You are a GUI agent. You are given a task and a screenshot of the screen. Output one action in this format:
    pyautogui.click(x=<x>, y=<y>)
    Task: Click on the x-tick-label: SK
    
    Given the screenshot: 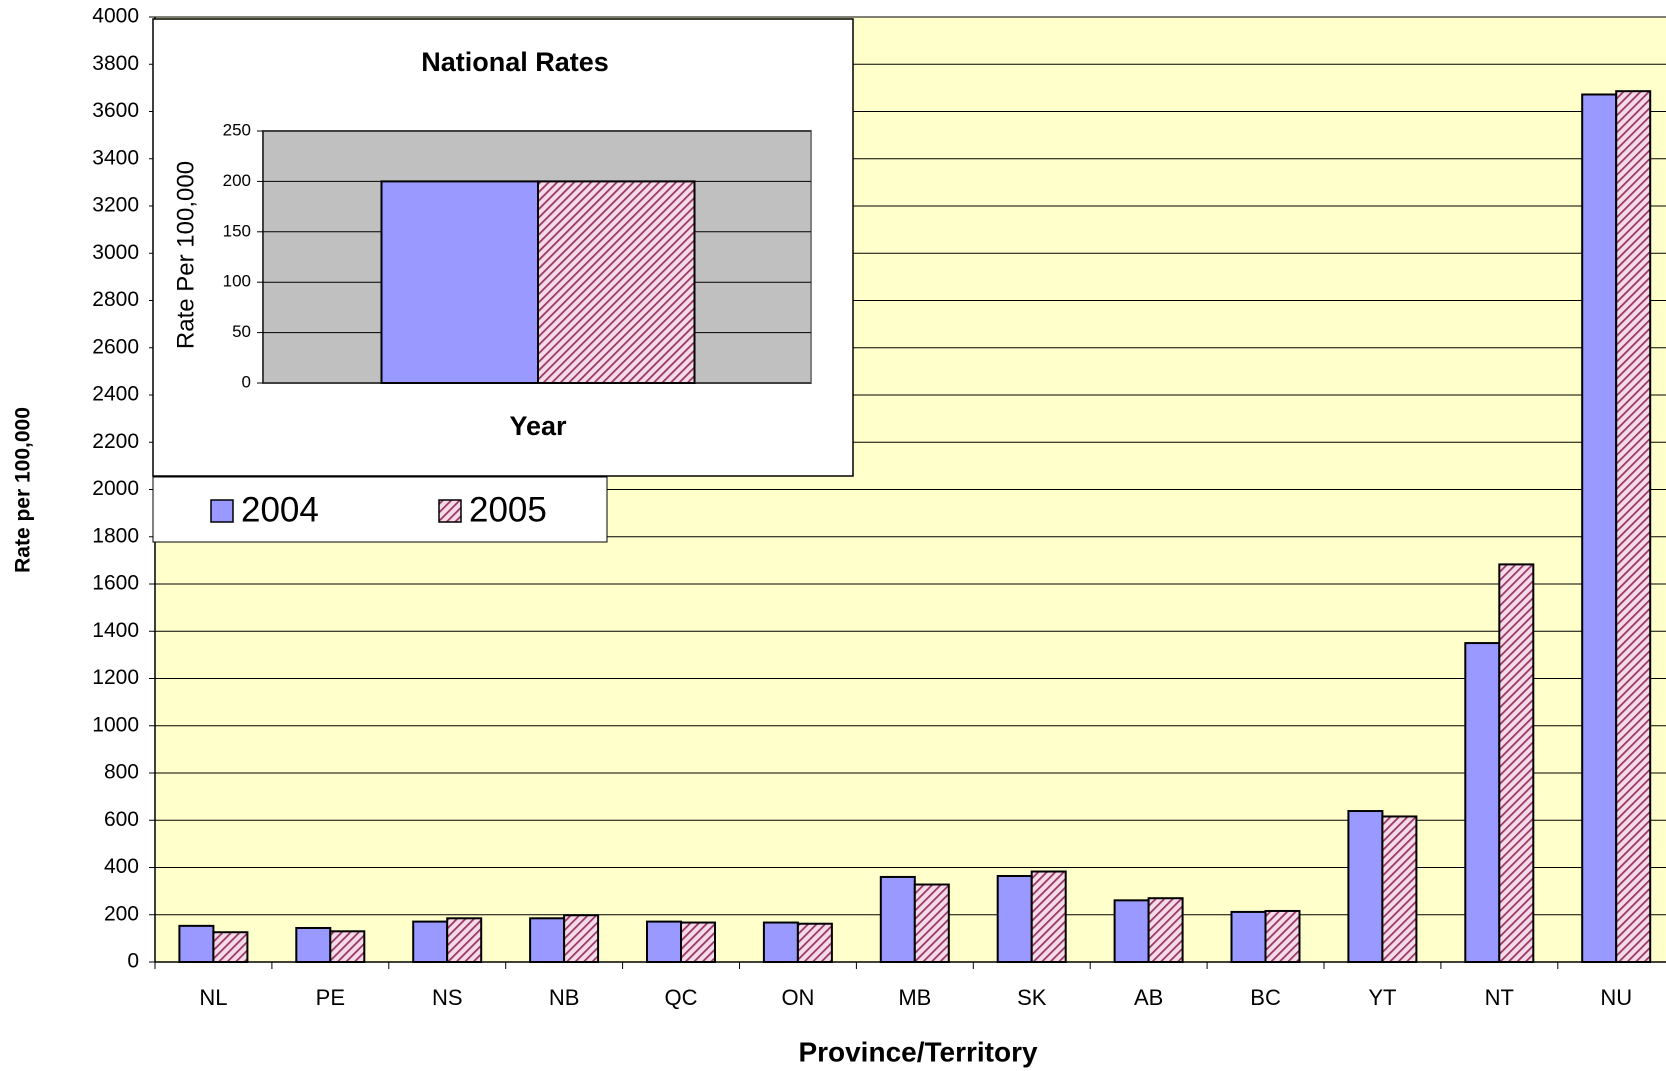 What is the action you would take?
    pyautogui.click(x=1032, y=997)
    